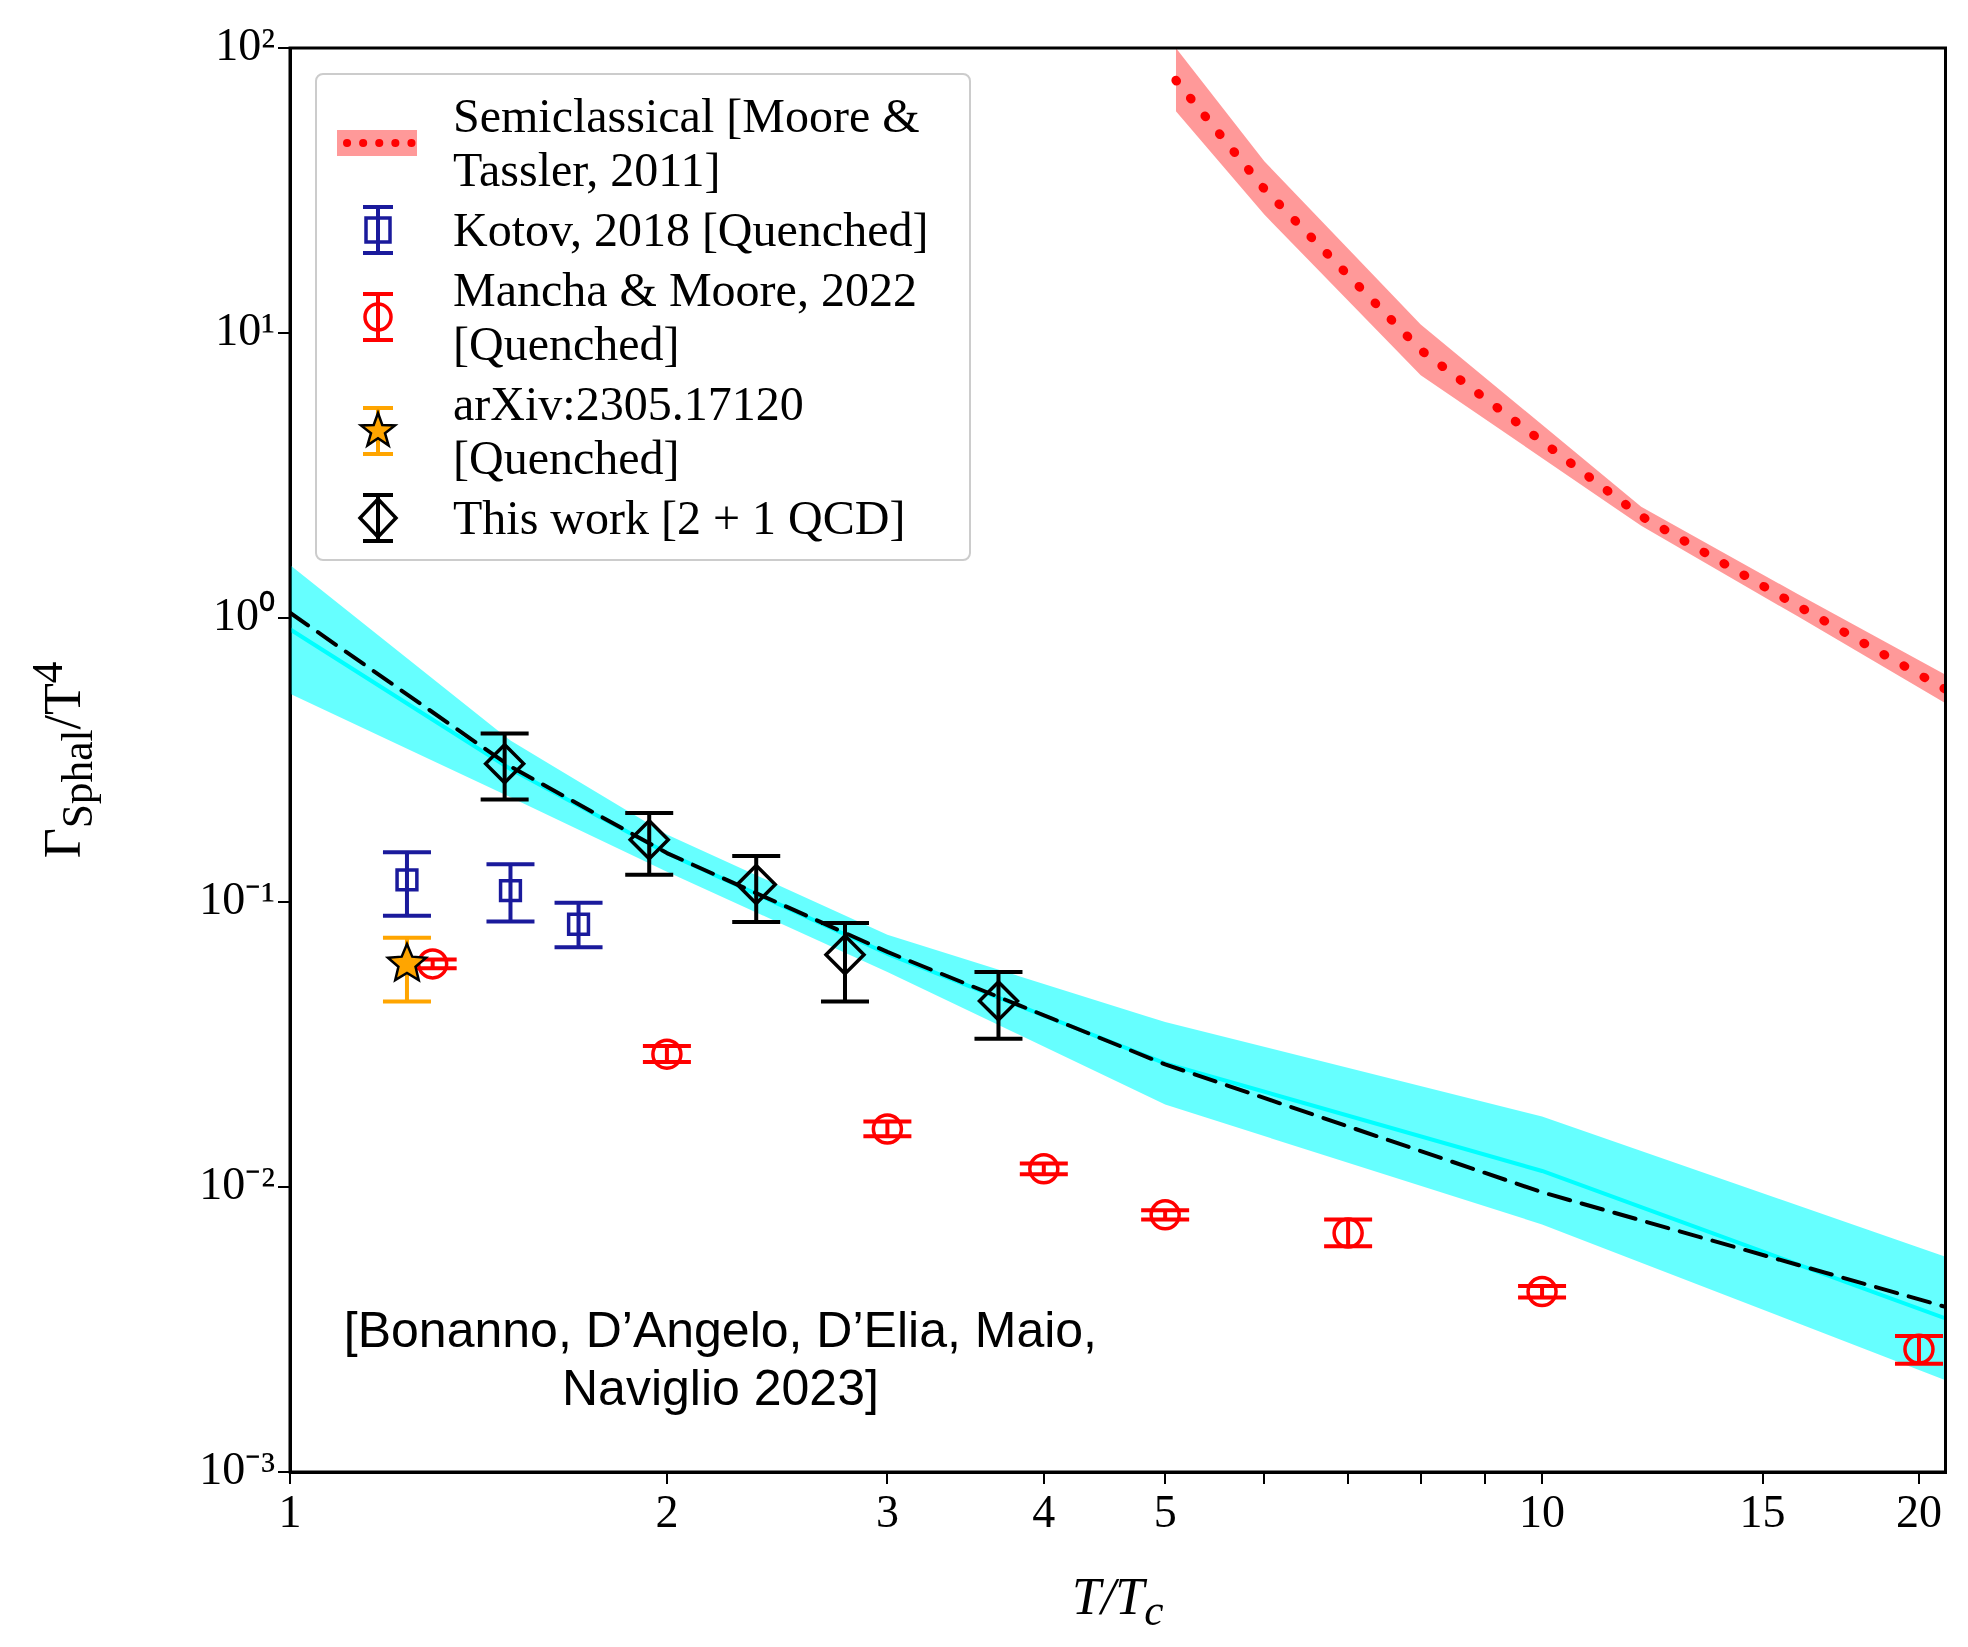 This screenshot has width=1968, height=1647. Describe the element at coordinates (1117, 1601) in the screenshot. I see `x-axis-title: T/T$_{c}$` at that location.